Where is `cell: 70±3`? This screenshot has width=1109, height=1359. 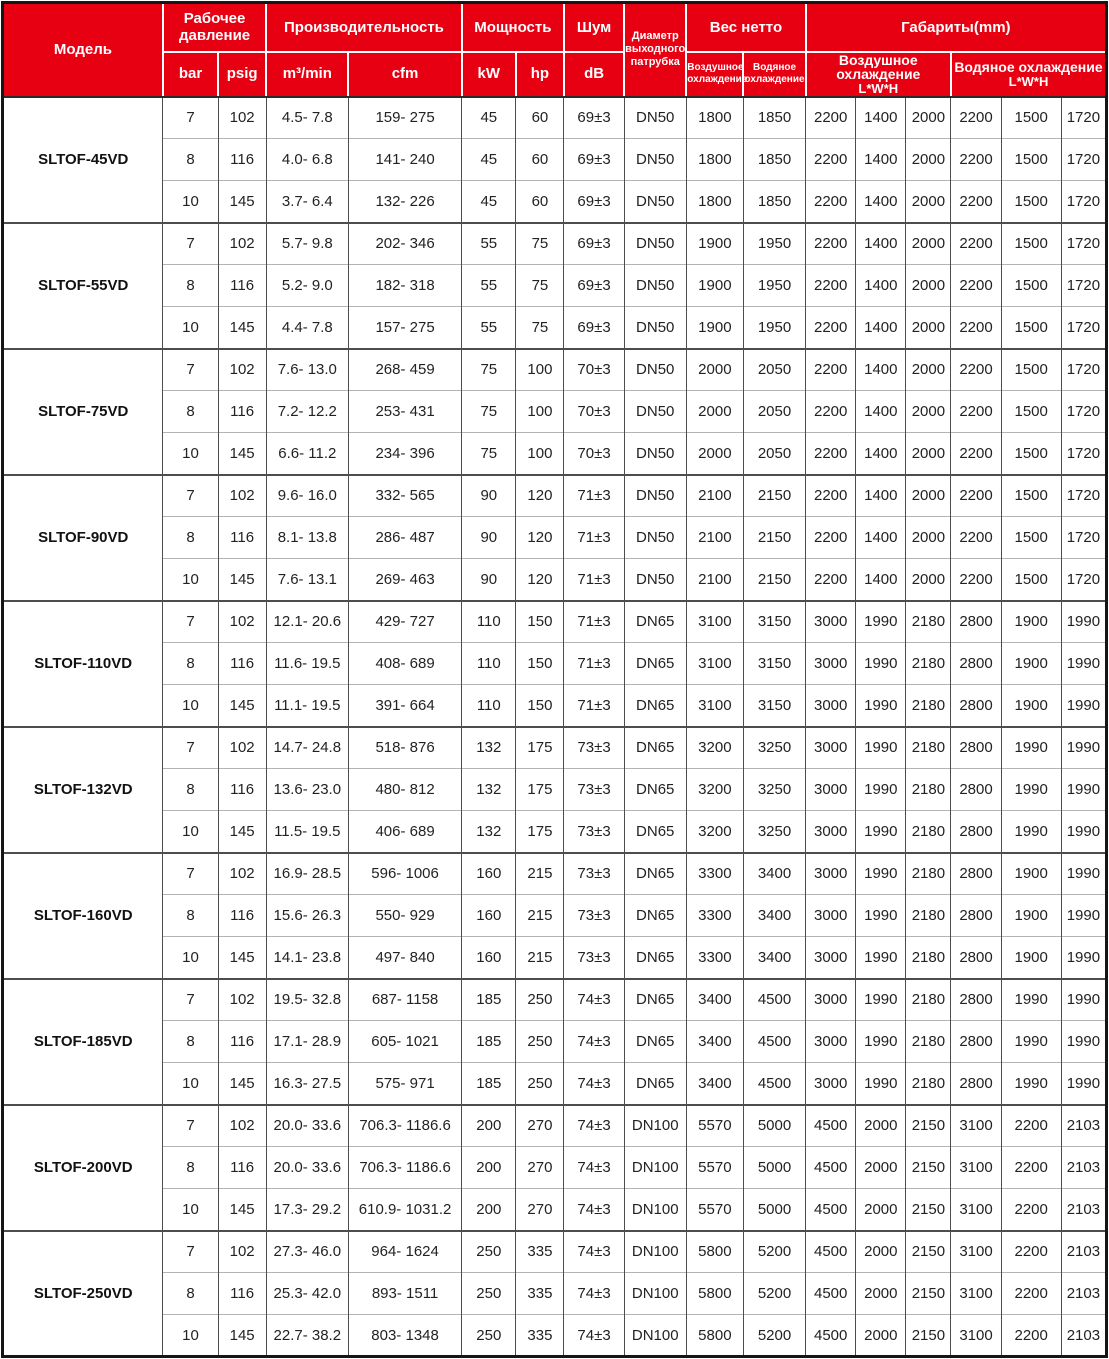
cell: 70±3 is located at coordinates (594, 453).